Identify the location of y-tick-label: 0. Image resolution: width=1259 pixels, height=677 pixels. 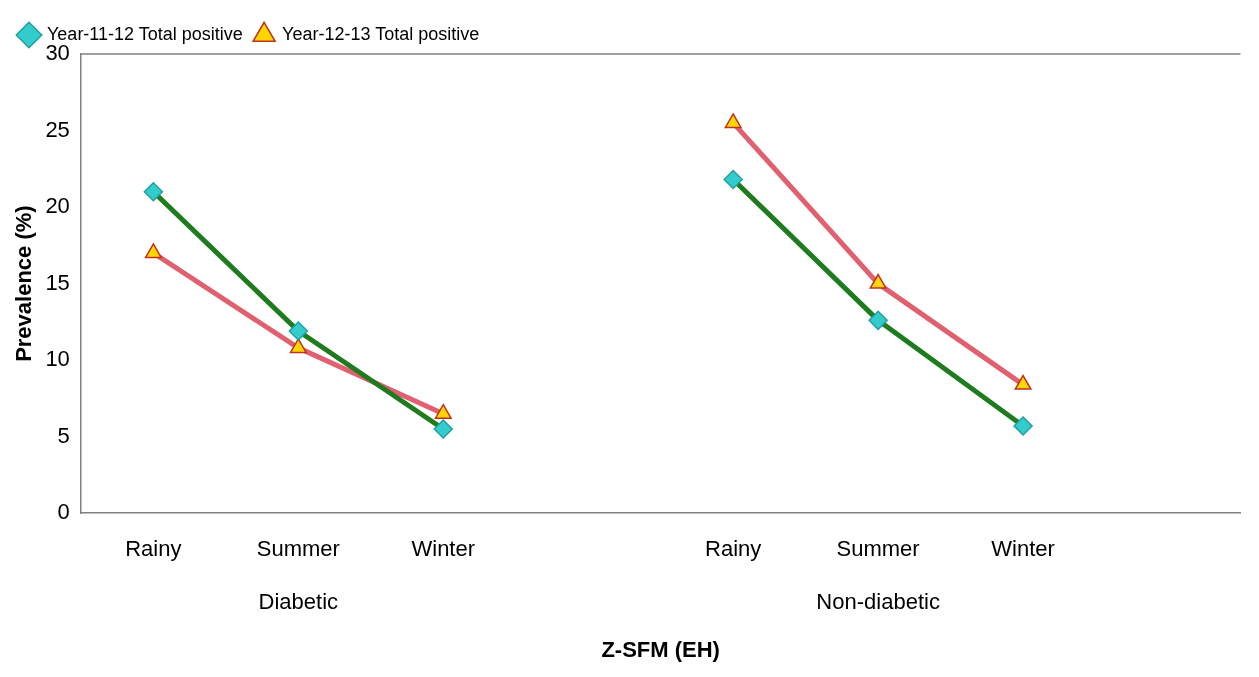
(63, 512).